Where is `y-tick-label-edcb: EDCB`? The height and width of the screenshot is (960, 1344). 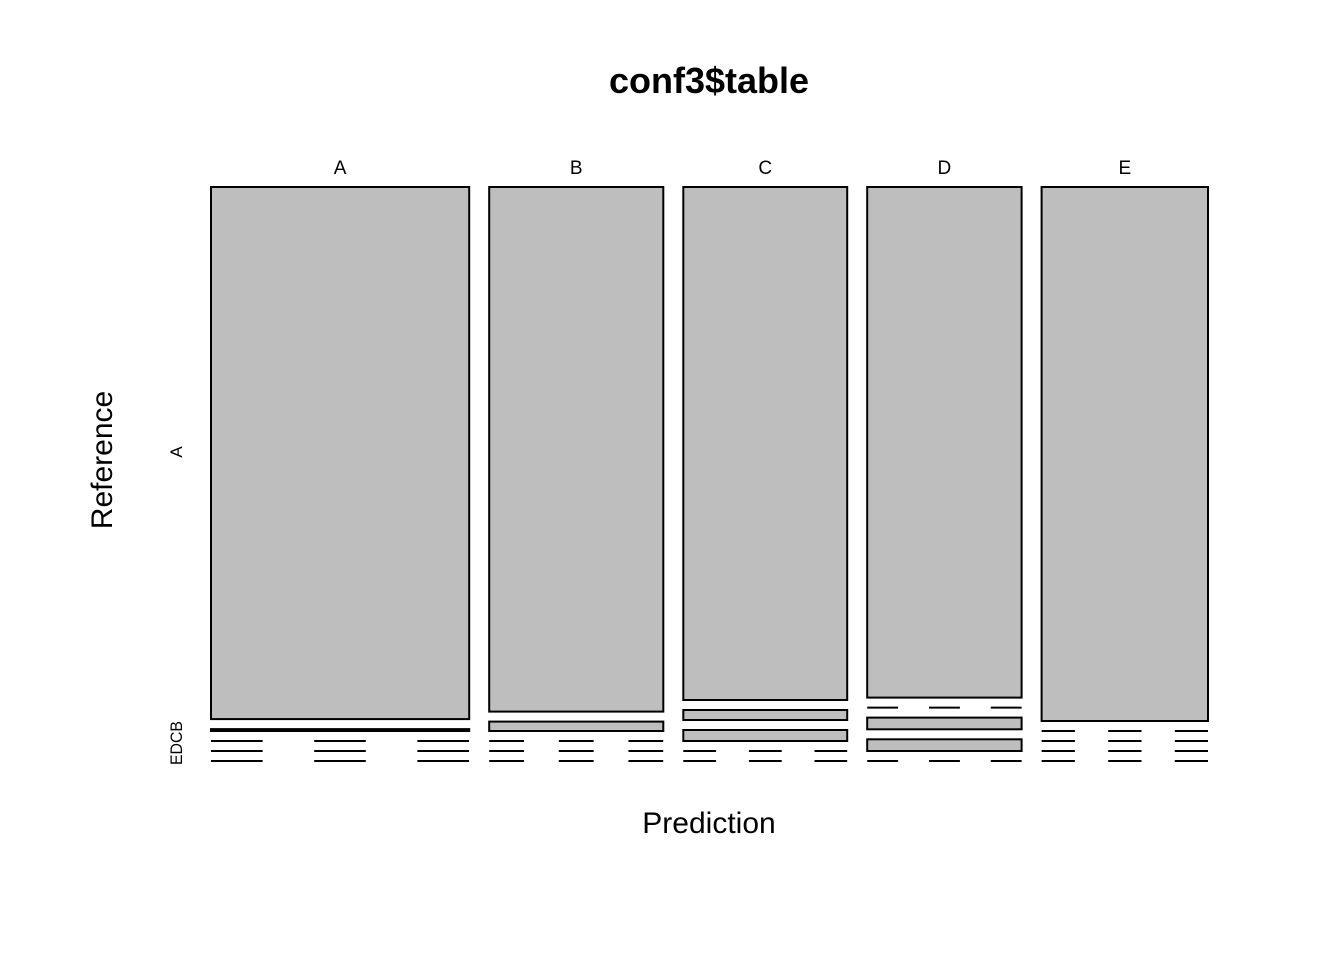 y-tick-label-edcb: EDCB is located at coordinates (176, 743).